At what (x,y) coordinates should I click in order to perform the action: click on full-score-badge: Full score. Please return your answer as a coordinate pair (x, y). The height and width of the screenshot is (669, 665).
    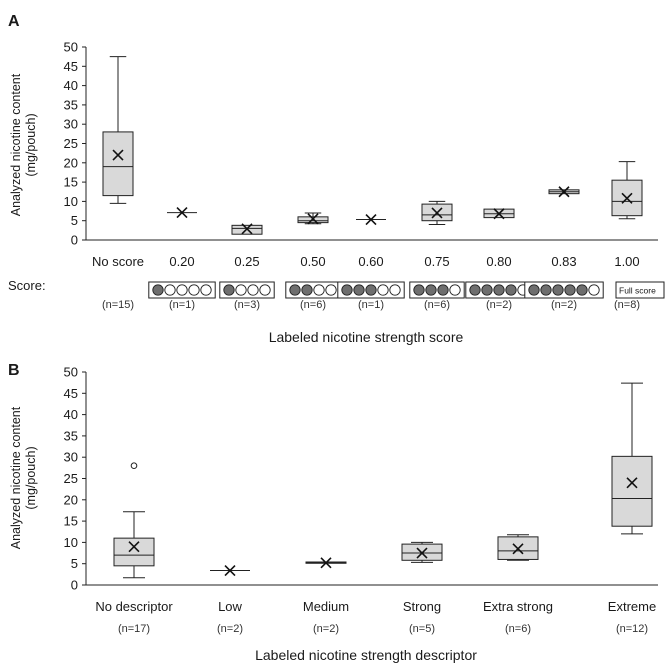
    Looking at the image, I should click on (640, 290).